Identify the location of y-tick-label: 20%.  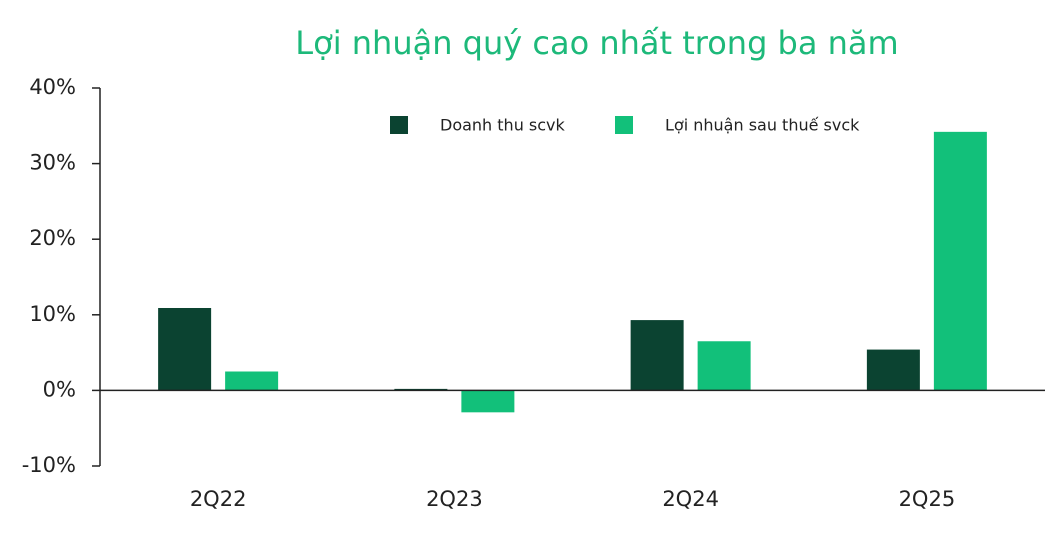
(52, 238).